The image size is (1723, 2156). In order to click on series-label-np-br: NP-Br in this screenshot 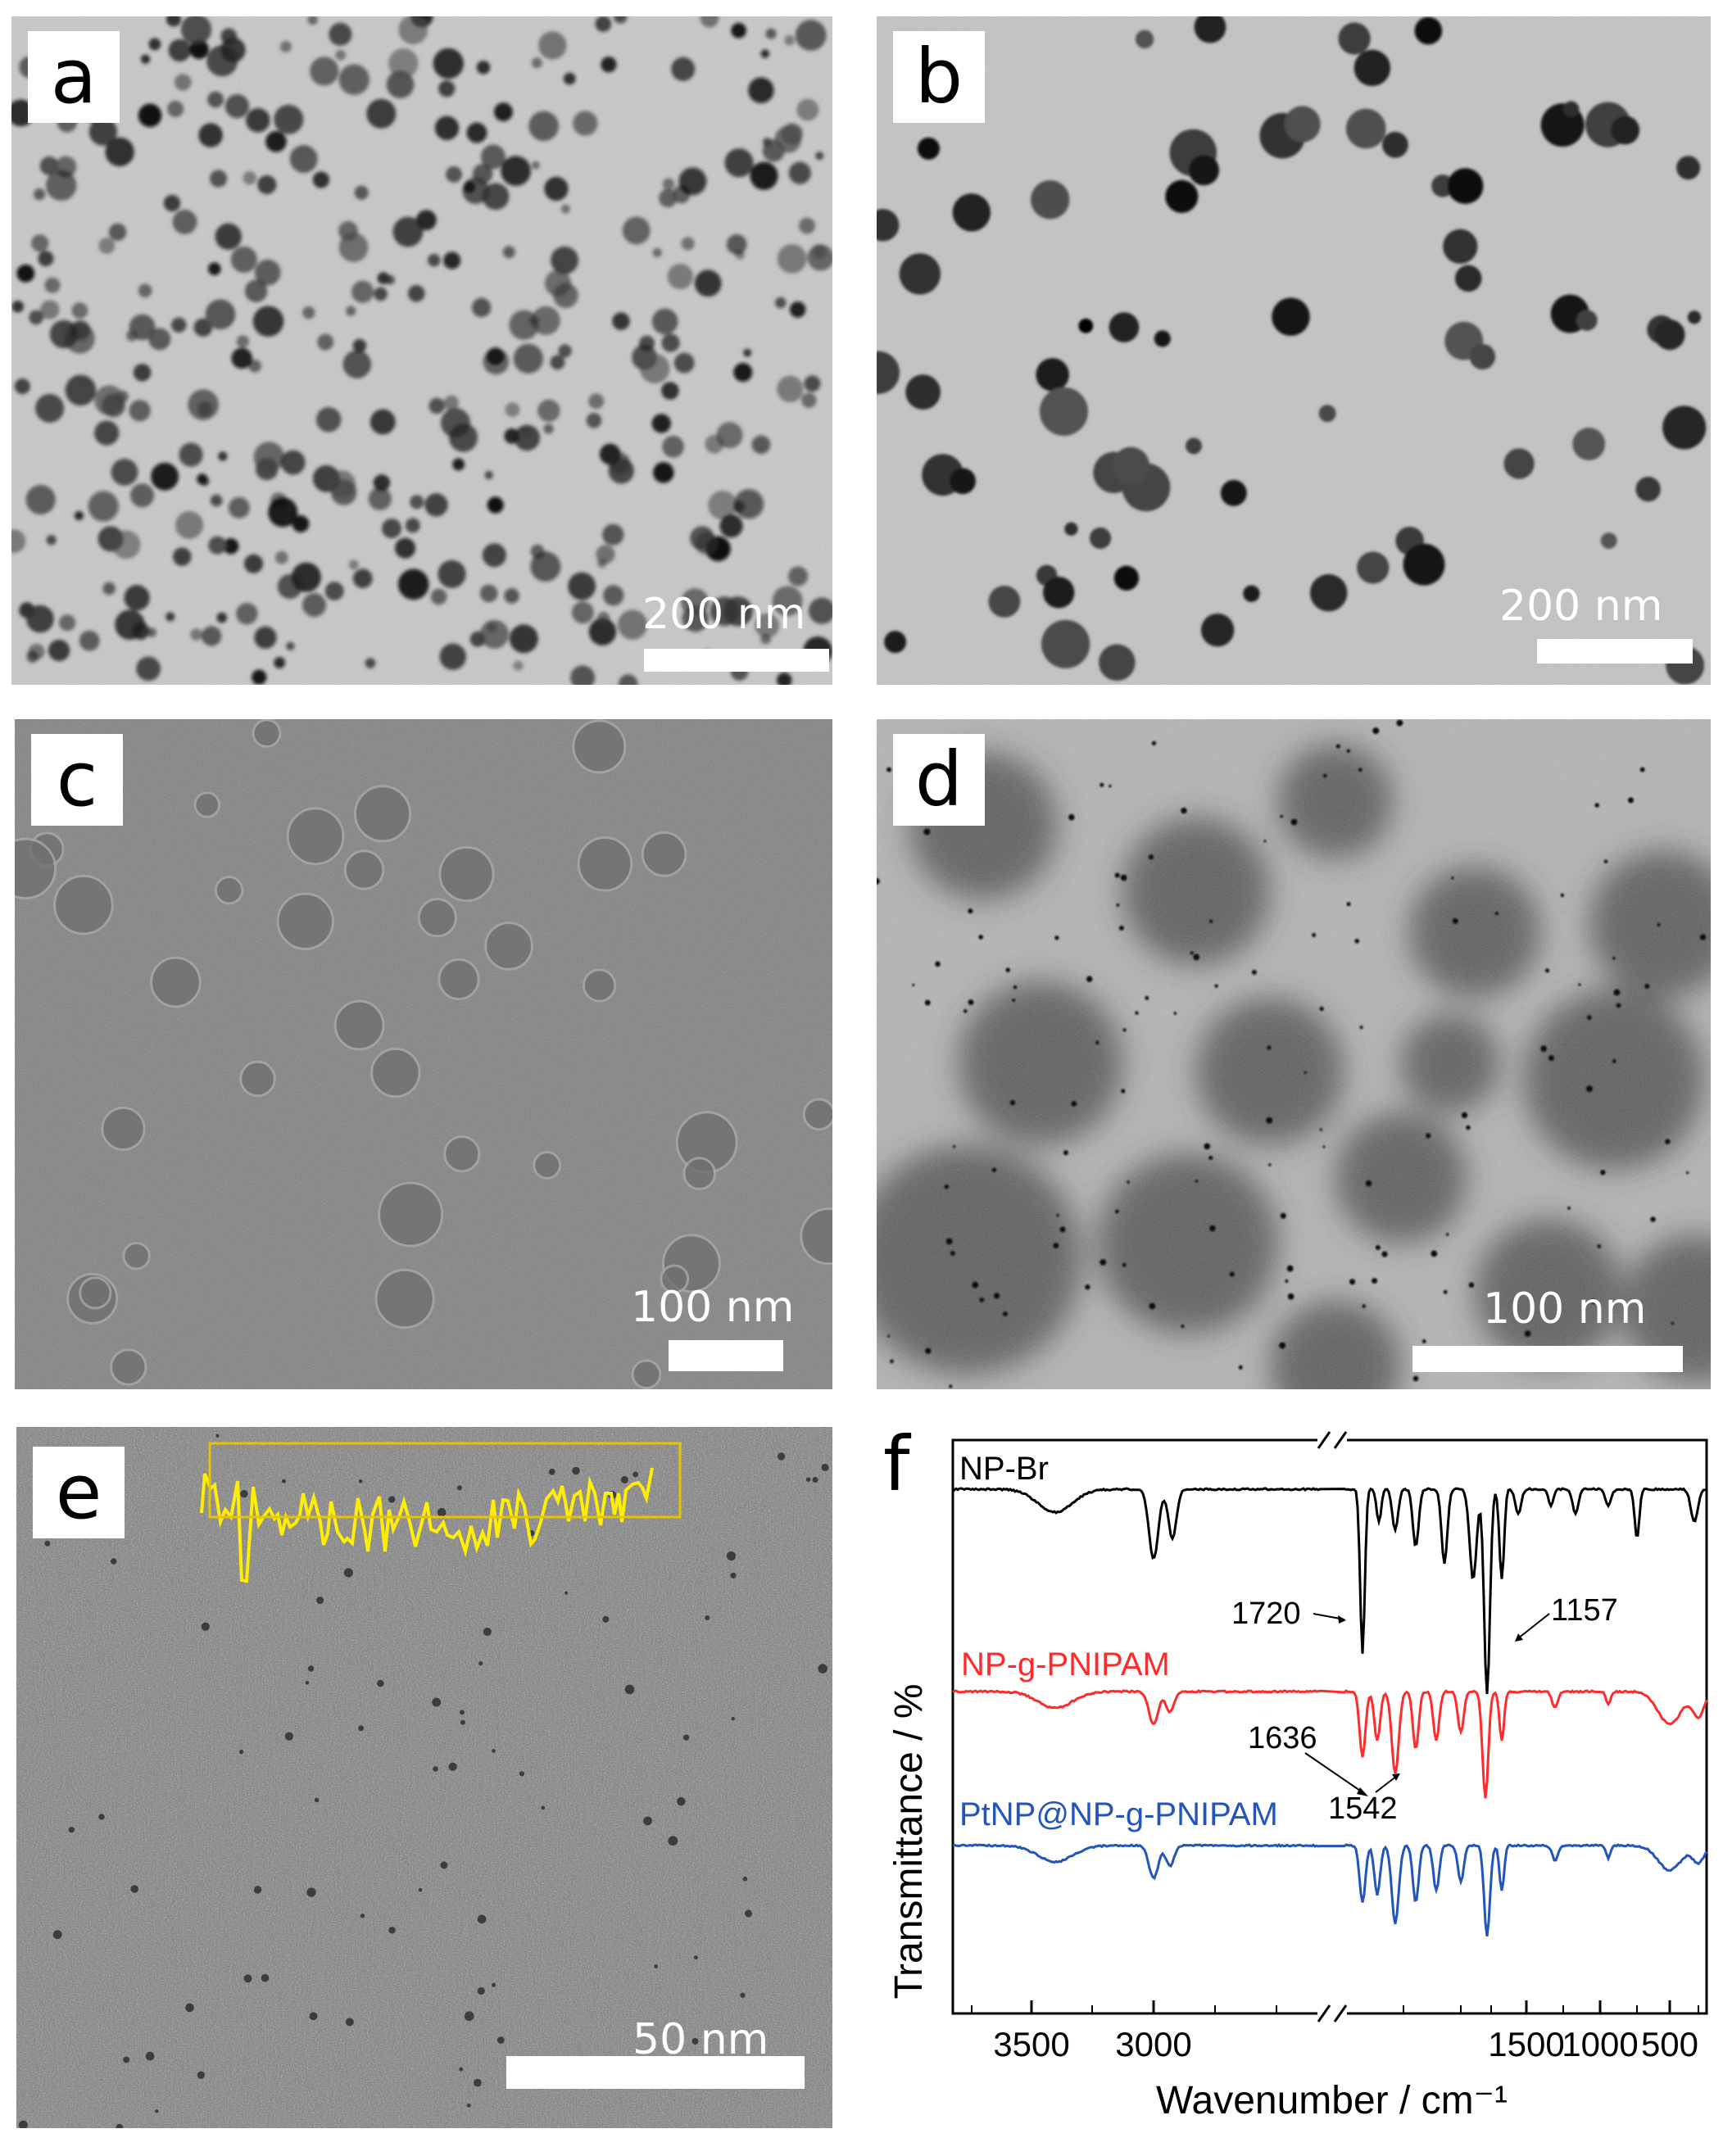, I will do `click(1004, 1469)`.